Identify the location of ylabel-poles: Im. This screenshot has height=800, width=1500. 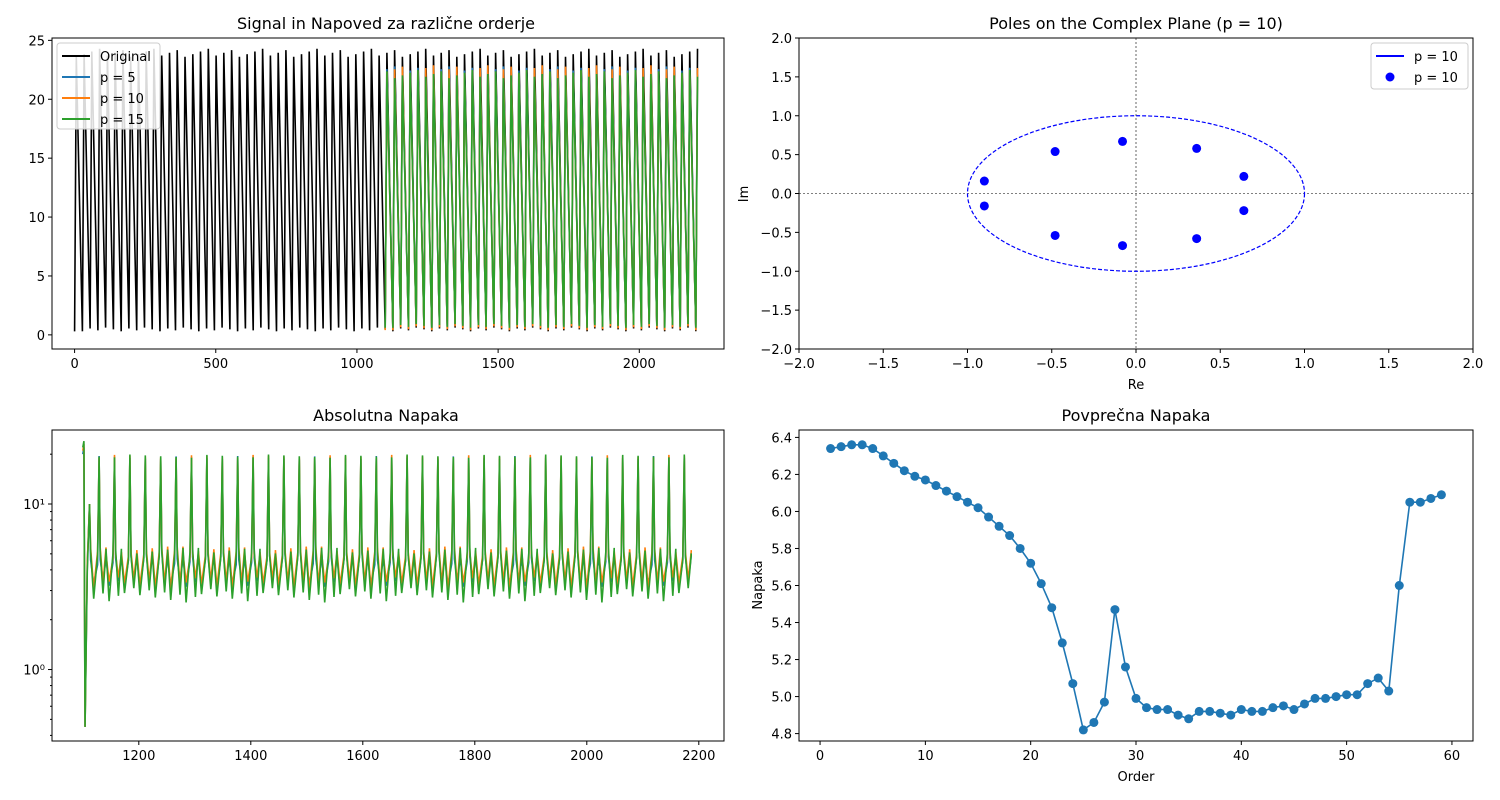
(744, 194).